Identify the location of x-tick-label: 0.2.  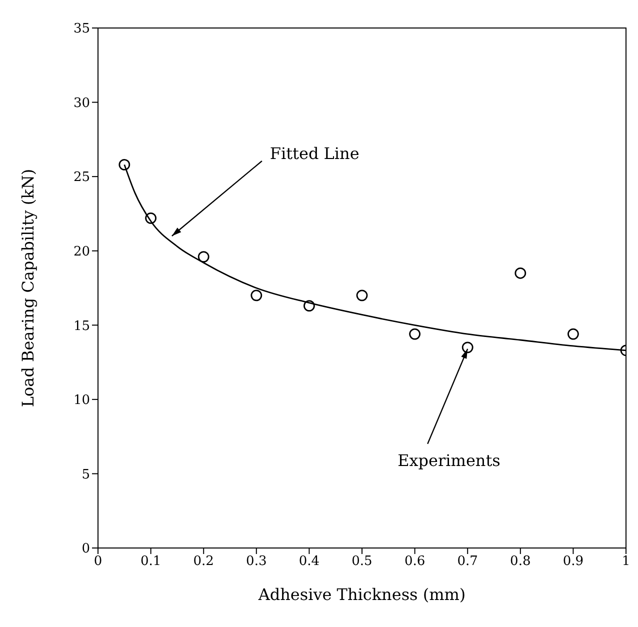
(203, 562).